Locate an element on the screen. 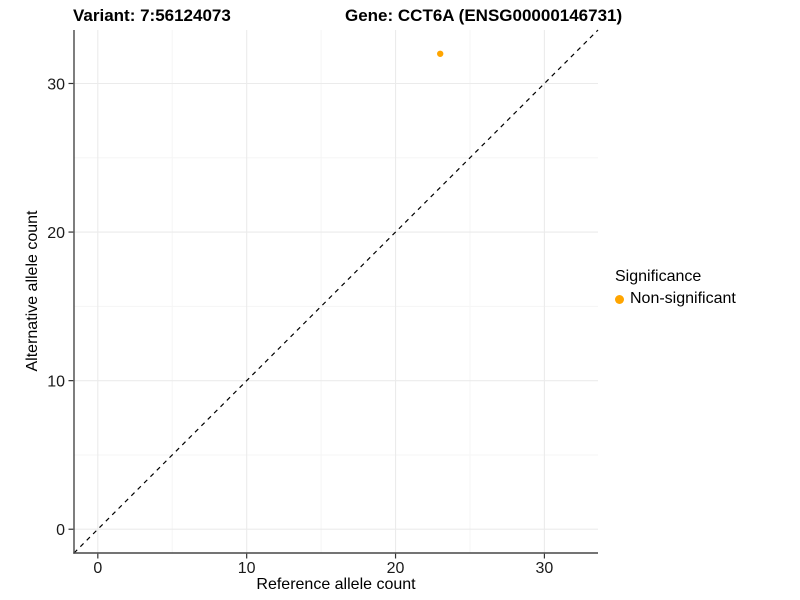 This screenshot has height=600, width=800. plot-title-variant: Variant: 7:56124073 is located at coordinates (152, 15).